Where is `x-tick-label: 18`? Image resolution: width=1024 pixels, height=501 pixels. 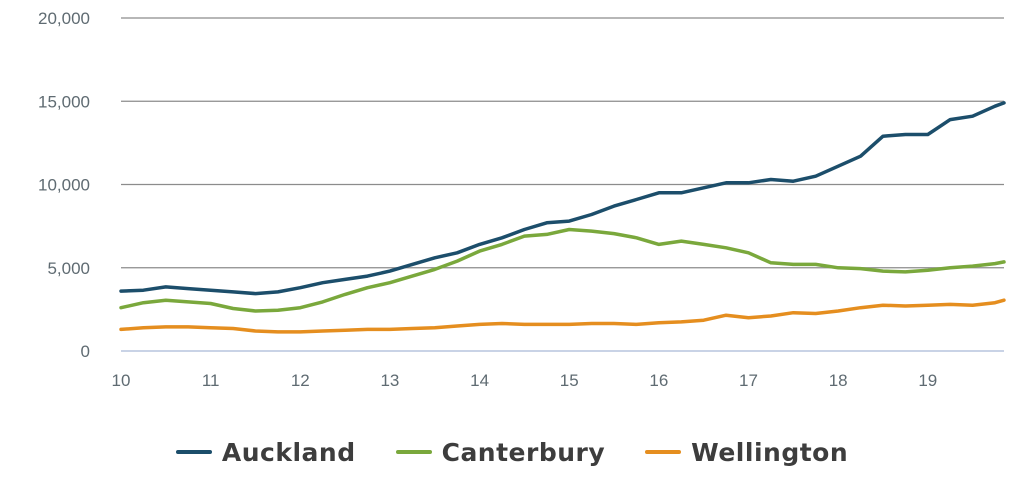 x-tick-label: 18 is located at coordinates (838, 380).